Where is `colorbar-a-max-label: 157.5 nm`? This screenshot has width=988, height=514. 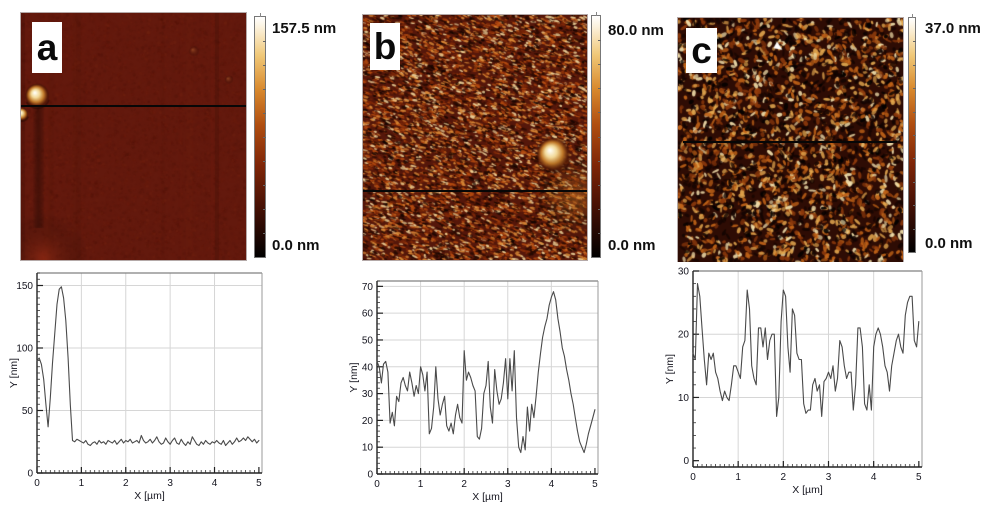 colorbar-a-max-label: 157.5 nm is located at coordinates (304, 28).